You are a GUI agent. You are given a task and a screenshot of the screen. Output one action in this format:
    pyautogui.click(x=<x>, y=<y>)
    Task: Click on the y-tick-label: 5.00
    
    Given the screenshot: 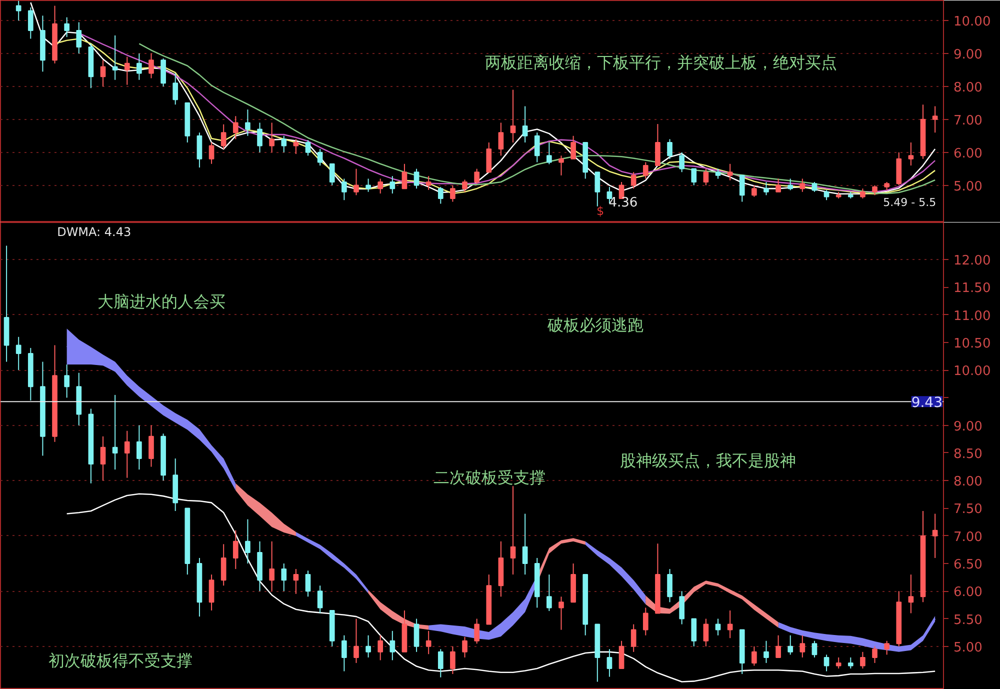 What is the action you would take?
    pyautogui.click(x=968, y=186)
    